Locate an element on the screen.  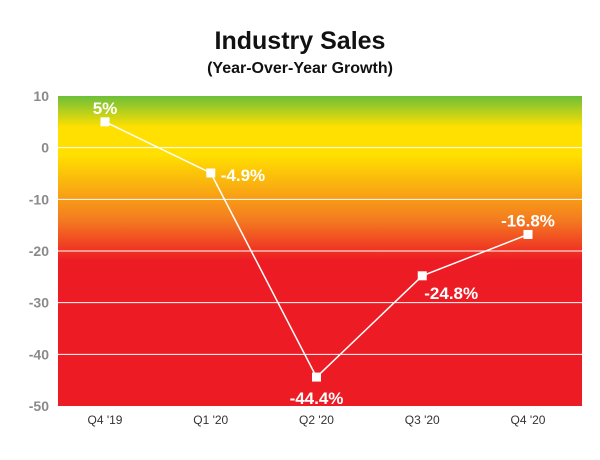
chart-title: Industry Sales is located at coordinates (300, 41).